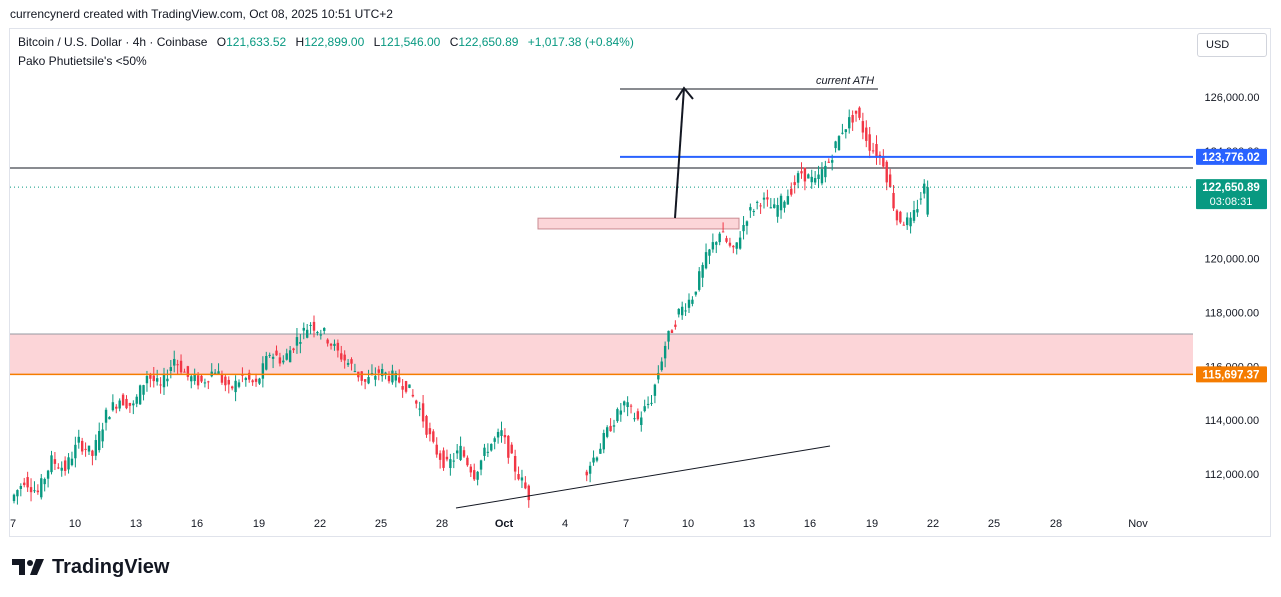 Image resolution: width=1281 pixels, height=597 pixels. What do you see at coordinates (1232, 45) in the screenshot?
I see `currency-button: USD` at bounding box center [1232, 45].